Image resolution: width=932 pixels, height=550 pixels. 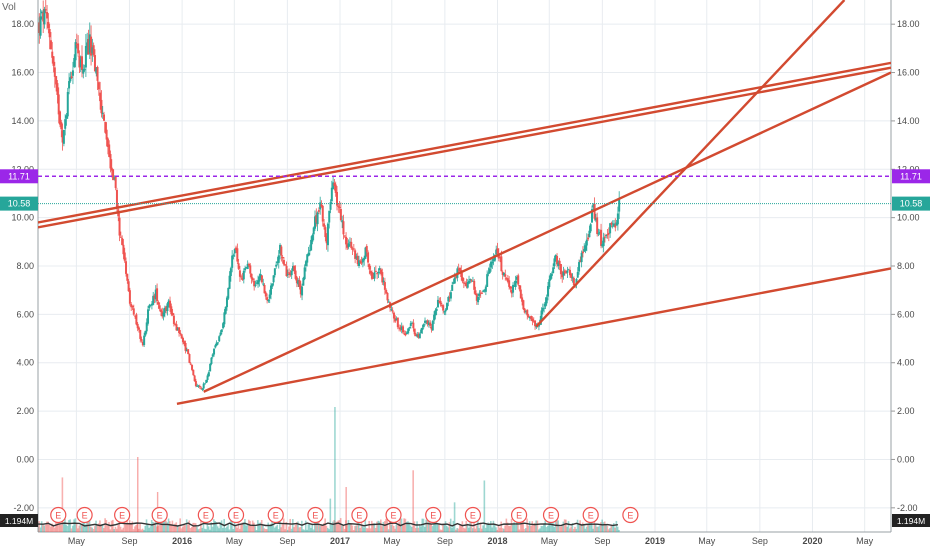 What do you see at coordinates (25, 314) in the screenshot?
I see `y-tick-label-left: 6.00` at bounding box center [25, 314].